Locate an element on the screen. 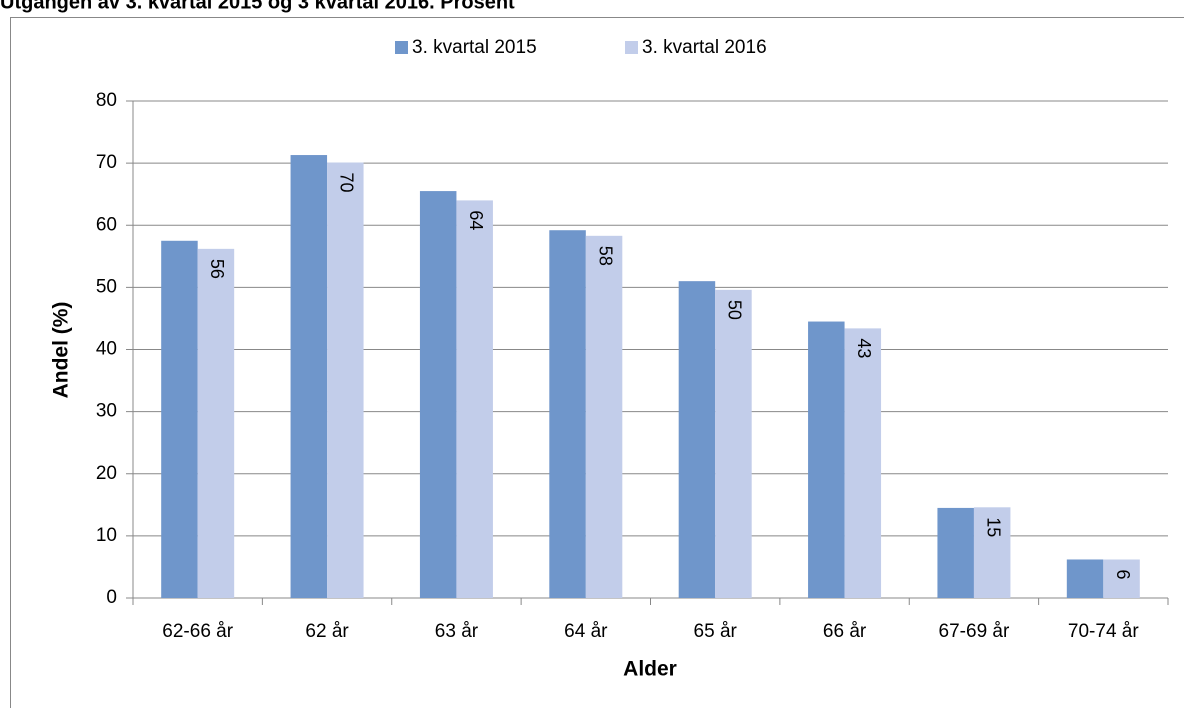 Image resolution: width=1184 pixels, height=708 pixels. x-tick-label: 62 år is located at coordinates (327, 631).